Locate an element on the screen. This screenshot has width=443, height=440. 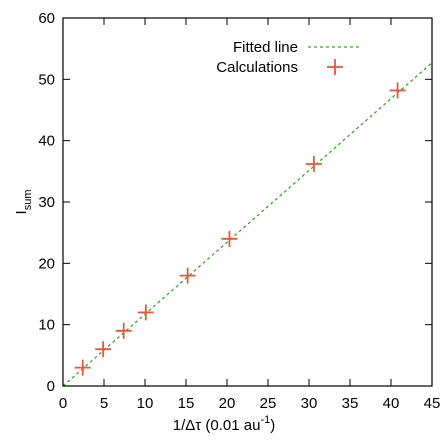
x-tick-label: 40 is located at coordinates (391, 403).